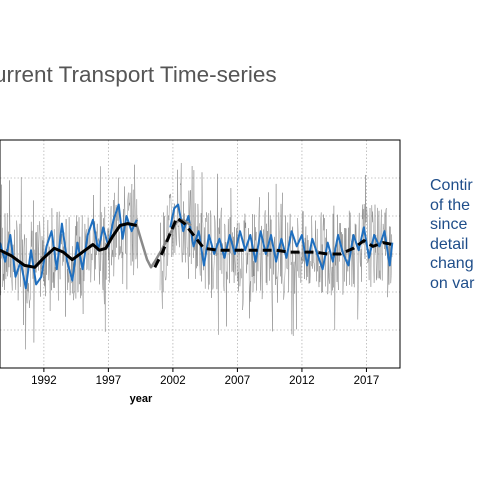 The image size is (480, 480). I want to click on side-text-line: since, so click(449, 224).